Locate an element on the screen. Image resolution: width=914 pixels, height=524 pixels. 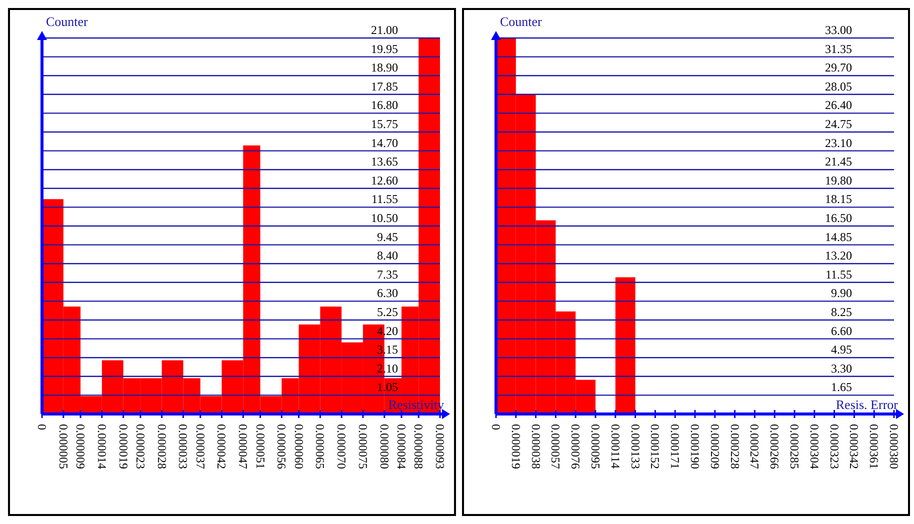
y-tick-label: 9.90 is located at coordinates (841, 293).